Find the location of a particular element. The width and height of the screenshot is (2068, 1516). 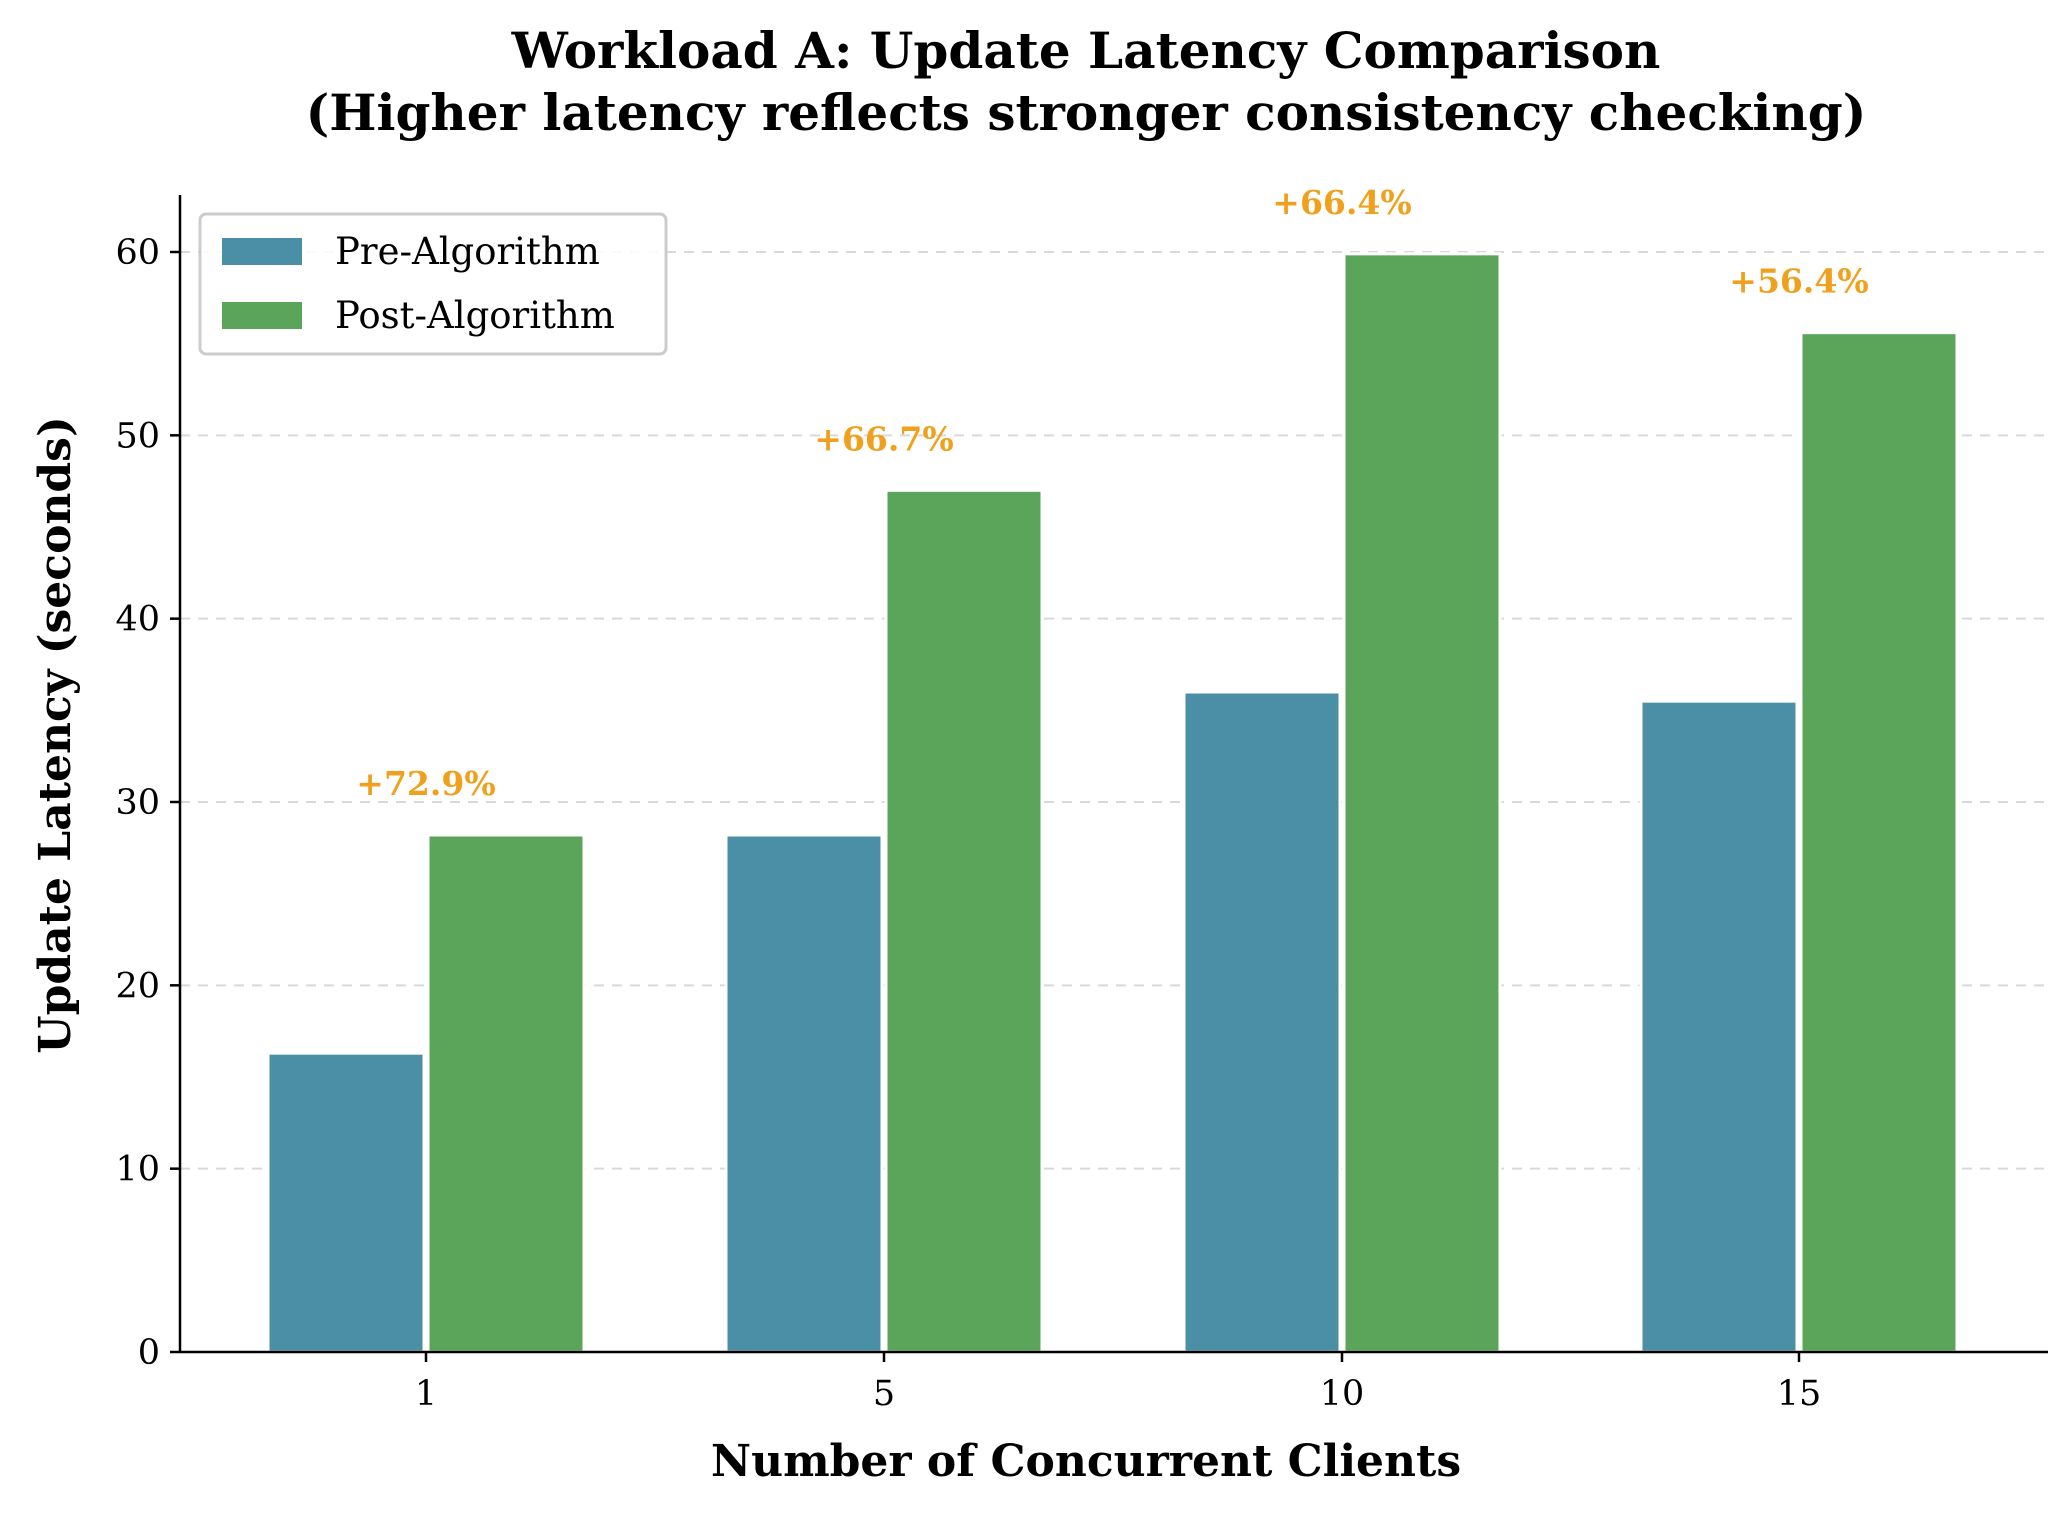

percent-change-annotation: +56.4% is located at coordinates (1798, 281).